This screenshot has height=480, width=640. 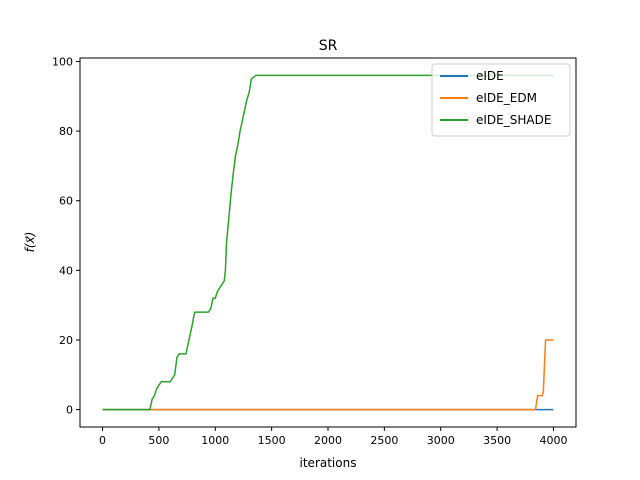 I want to click on x-tick-label: 0, so click(x=102, y=440).